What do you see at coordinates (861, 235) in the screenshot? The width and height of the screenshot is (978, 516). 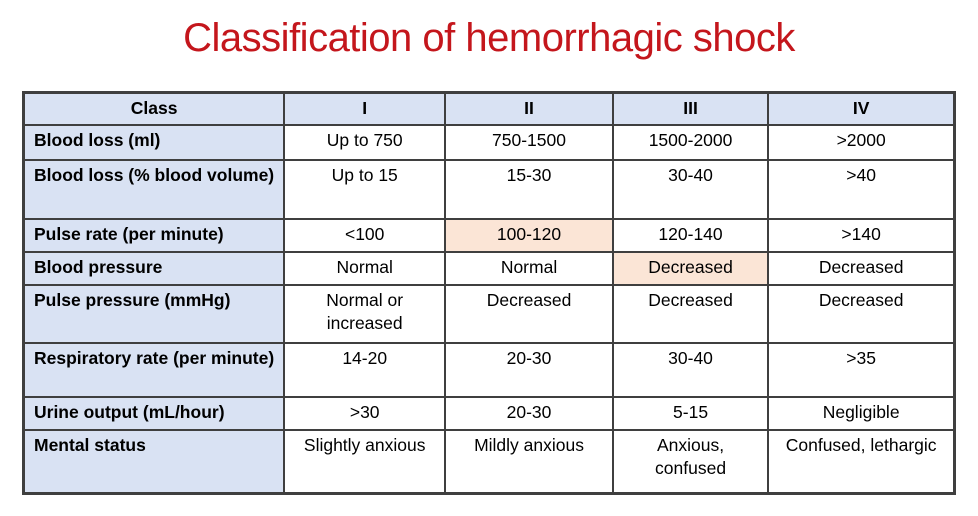 I see `table-cell: >140` at bounding box center [861, 235].